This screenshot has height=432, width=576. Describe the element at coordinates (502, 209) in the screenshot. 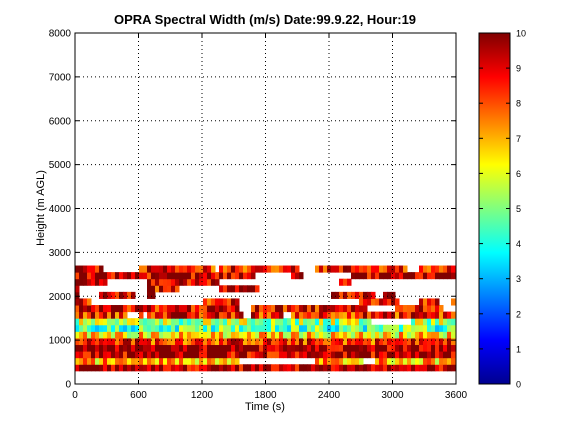

I see `colorbar-ticks: 0 1 2 3 4 5 6 7 8 9 10` at that location.